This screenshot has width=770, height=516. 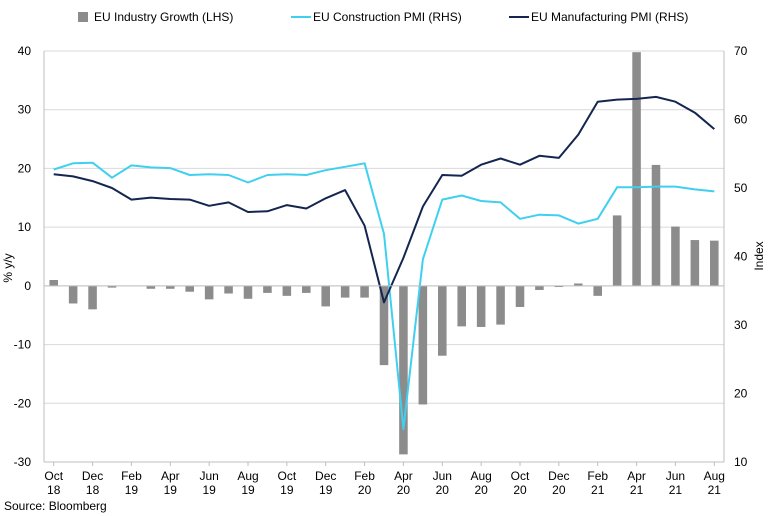 I want to click on right-tick-label: 30, so click(x=741, y=325).